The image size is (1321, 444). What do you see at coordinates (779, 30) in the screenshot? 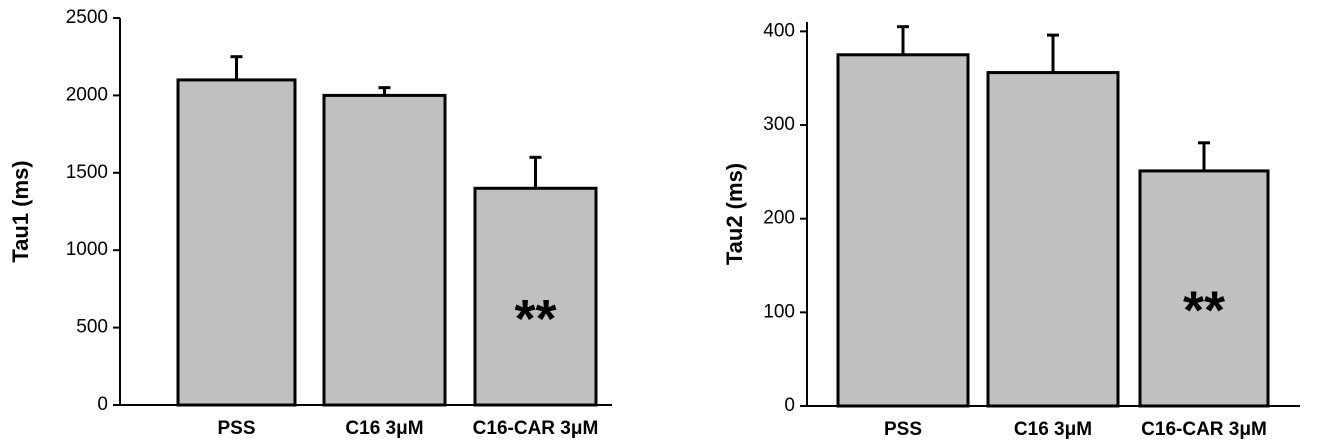
I see `y-tick-label: 400` at bounding box center [779, 30].